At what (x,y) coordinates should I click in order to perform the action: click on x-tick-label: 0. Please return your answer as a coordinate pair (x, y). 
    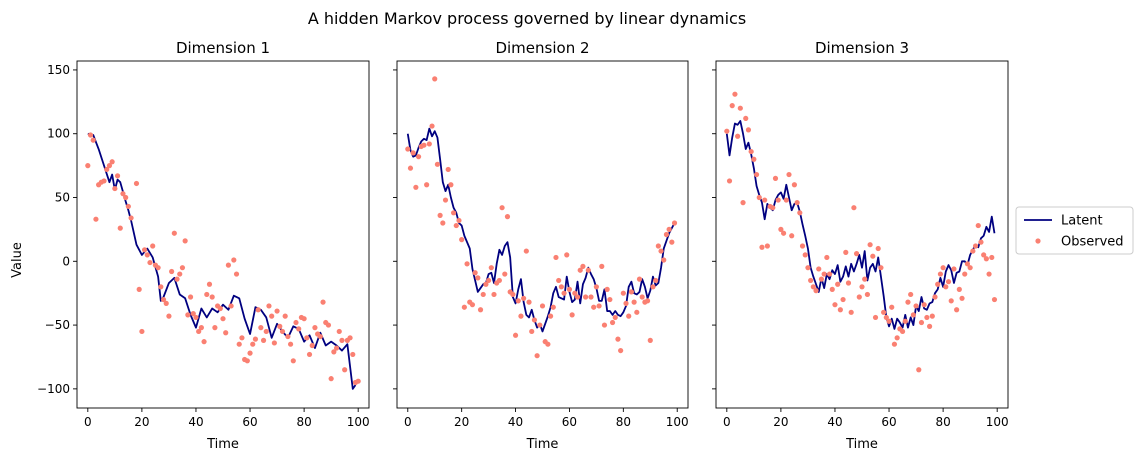
    Looking at the image, I should click on (88, 422).